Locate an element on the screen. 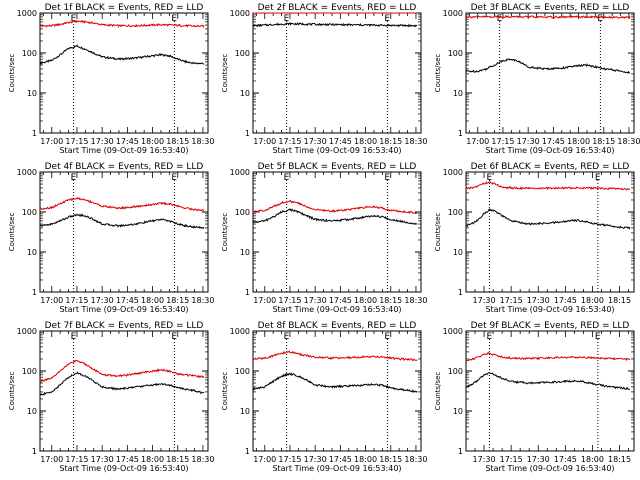 Image resolution: width=640 pixels, height=480 pixels. panel-title: Det 6f BLACK = Events, RED = LLD is located at coordinates (550, 167).